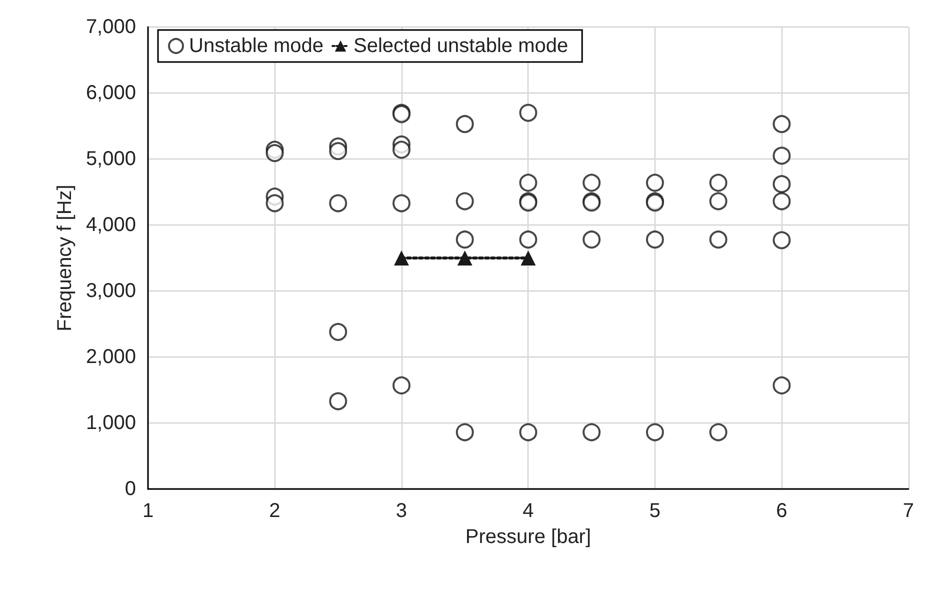 The image size is (925, 592). Describe the element at coordinates (111, 27) in the screenshot. I see `y-tick-label: 7,000` at that location.